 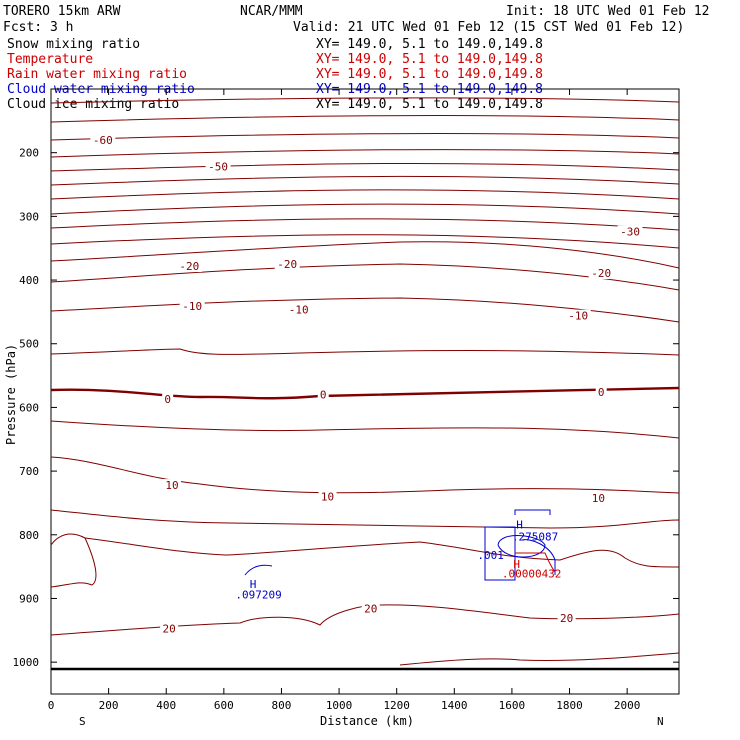 What do you see at coordinates (29, 407) in the screenshot?
I see `y-tick-label: 600` at bounding box center [29, 407].